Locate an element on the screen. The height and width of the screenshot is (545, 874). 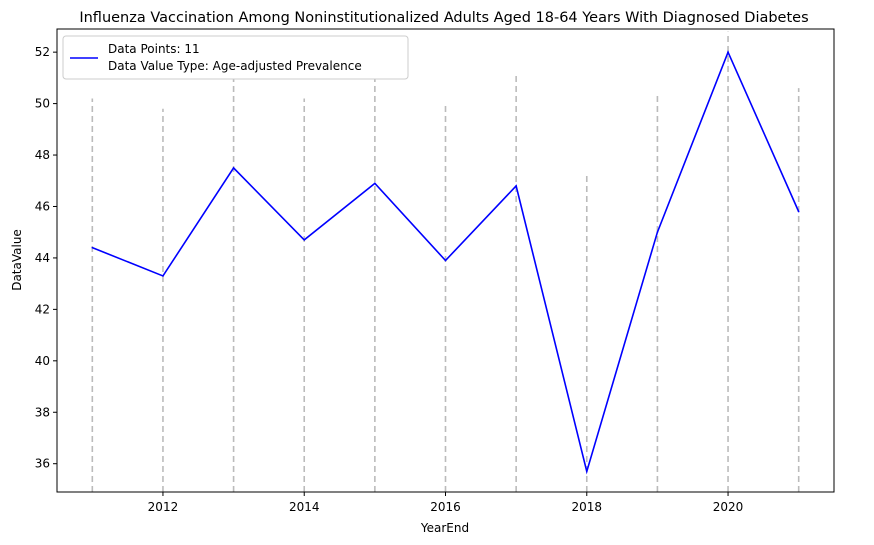
y-axis-label: DataValue is located at coordinates (17, 260).